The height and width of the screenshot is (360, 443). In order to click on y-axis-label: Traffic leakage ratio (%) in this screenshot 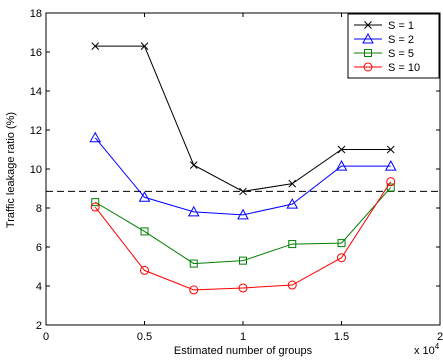, I will do `click(11, 170)`.